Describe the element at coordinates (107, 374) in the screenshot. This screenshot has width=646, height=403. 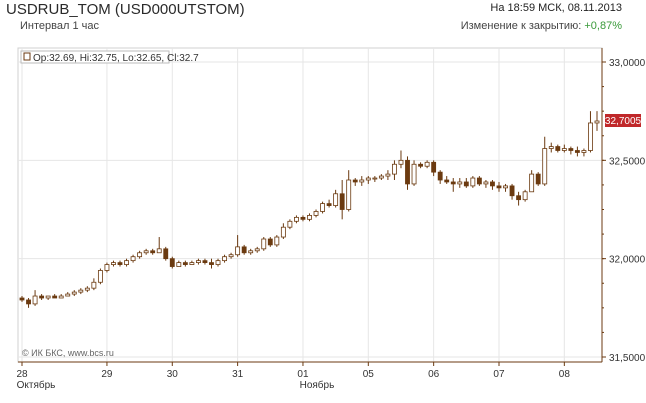
I see `x-tick-label: 29` at that location.